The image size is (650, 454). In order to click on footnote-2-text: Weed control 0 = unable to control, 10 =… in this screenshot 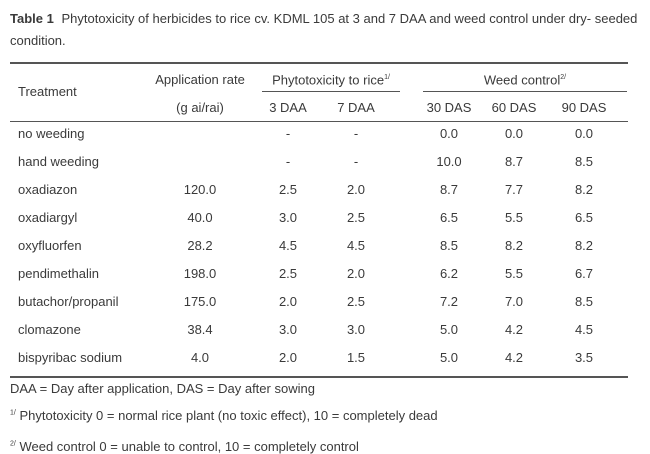, I will do `click(189, 446)`.